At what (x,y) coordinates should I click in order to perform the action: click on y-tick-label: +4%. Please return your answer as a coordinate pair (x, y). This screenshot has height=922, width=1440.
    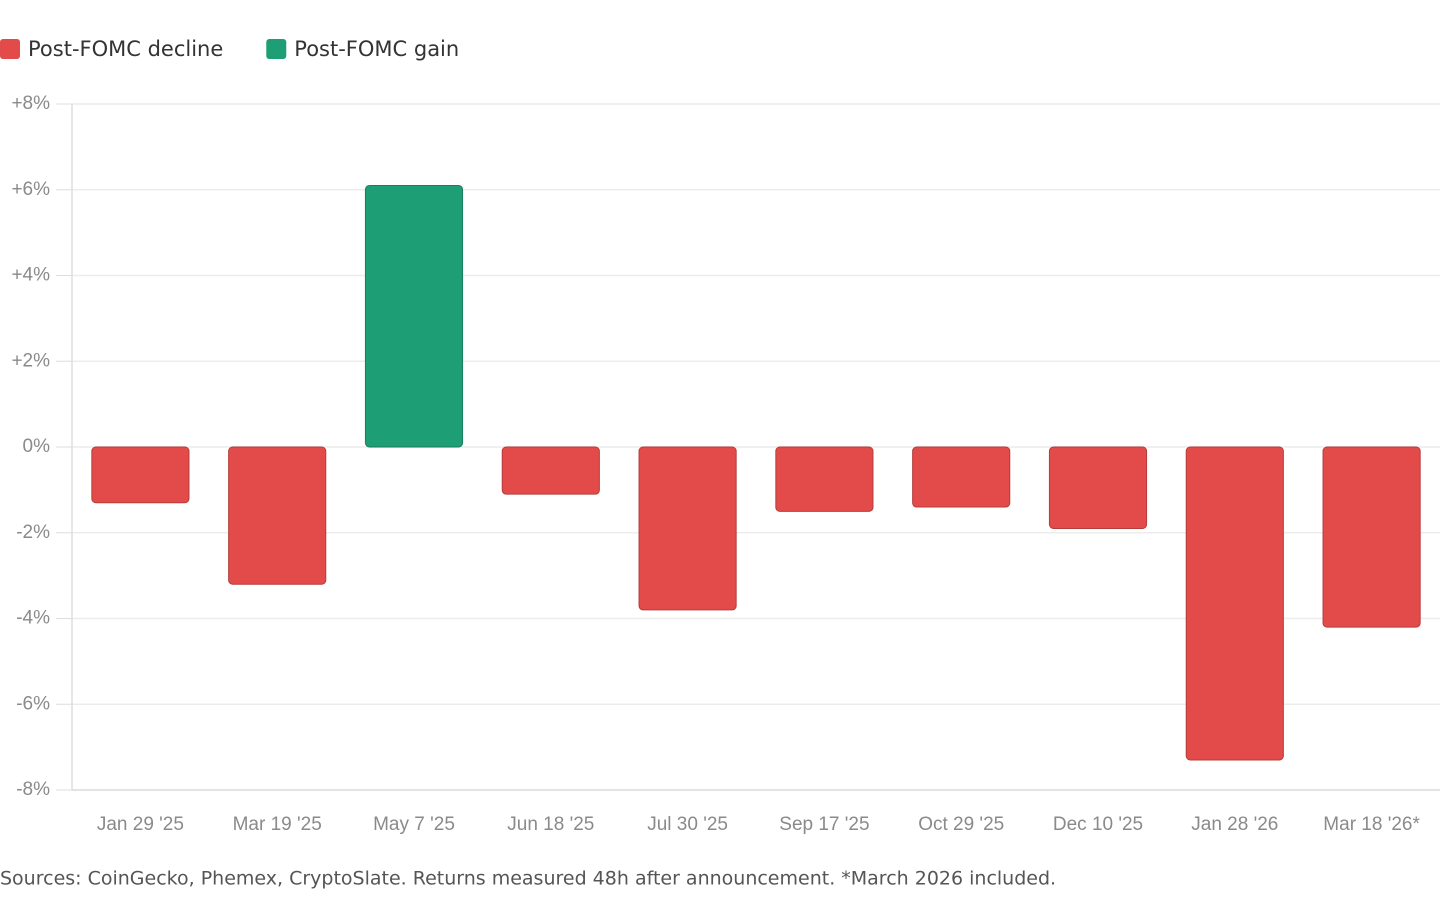
    Looking at the image, I should click on (30, 275).